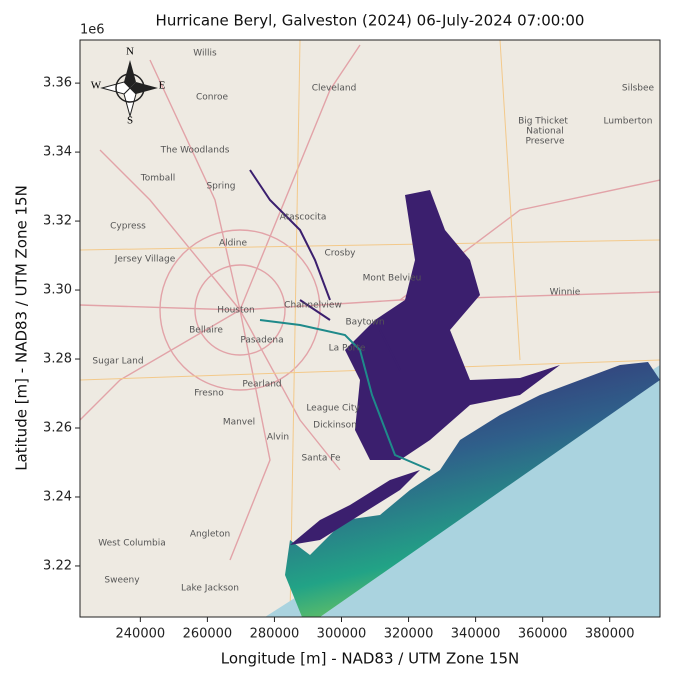 The image size is (683, 687). I want to click on place-label: Dickinson, so click(335, 426).